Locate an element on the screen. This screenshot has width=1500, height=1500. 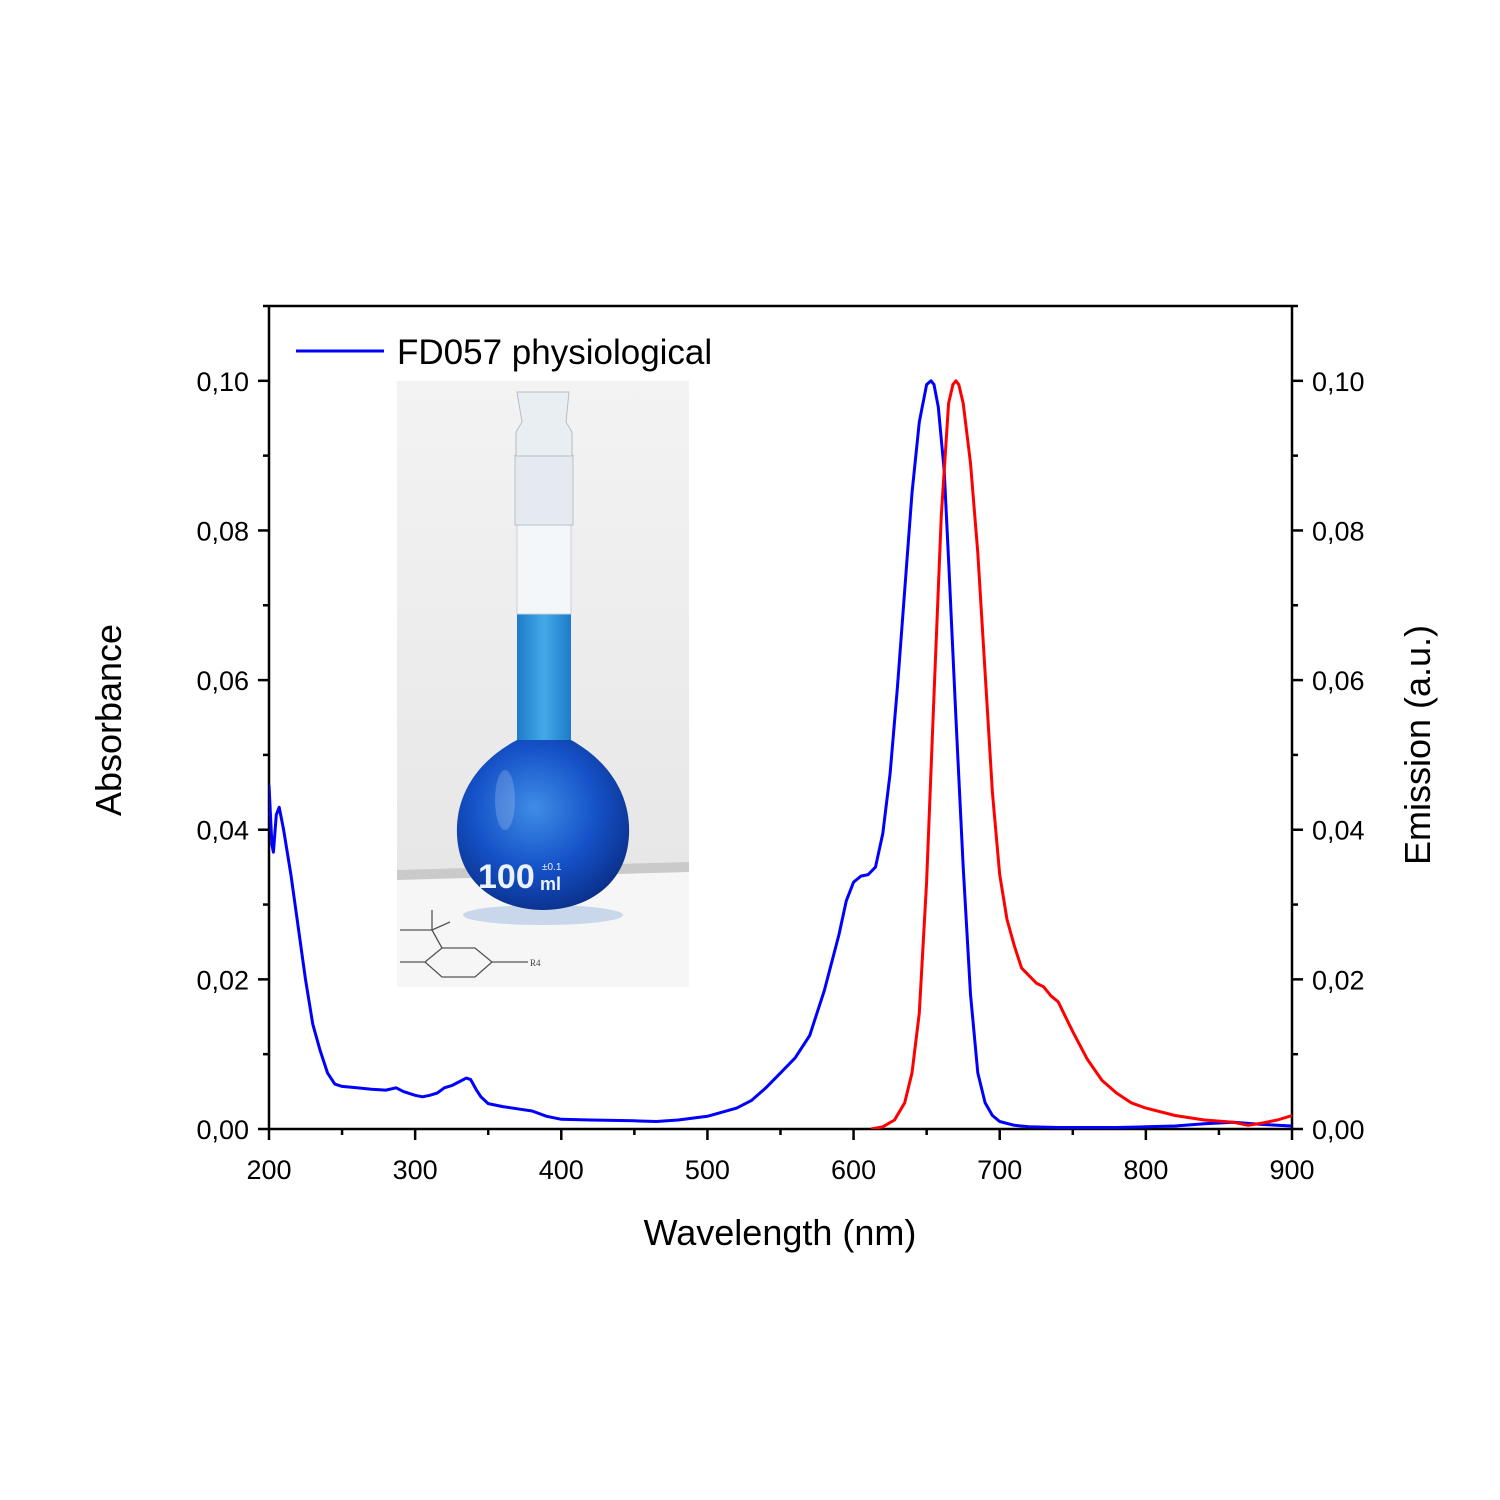
x-tick-label: 700 is located at coordinates (999, 1170).